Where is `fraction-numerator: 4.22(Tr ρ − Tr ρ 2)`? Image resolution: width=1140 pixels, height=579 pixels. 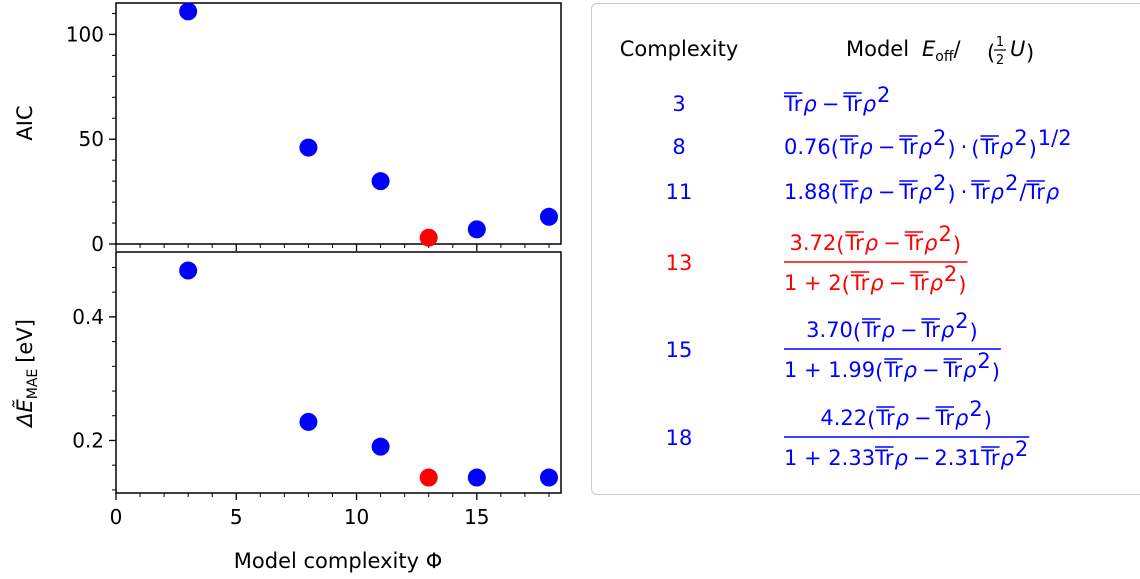
fraction-numerator: 4.22(Tr ρ − Tr ρ 2) is located at coordinates (906, 414).